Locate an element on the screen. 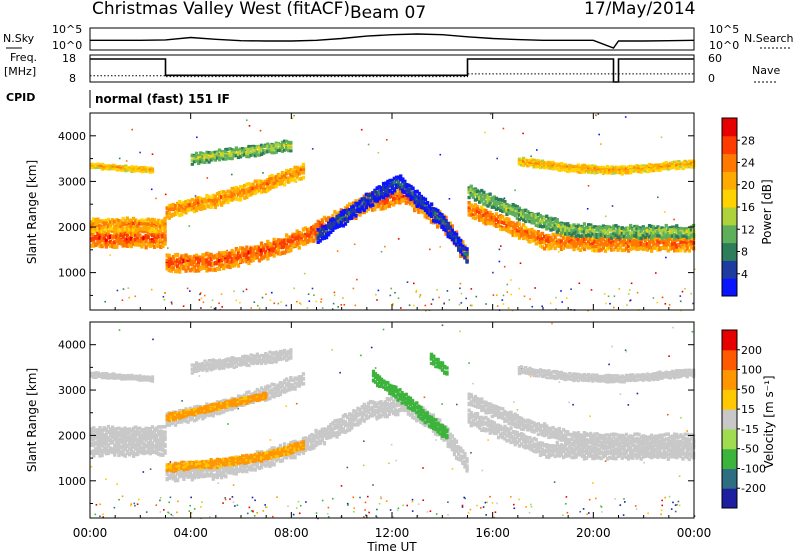 The width and height of the screenshot is (800, 554). beam-label: Beam 07 is located at coordinates (388, 13).